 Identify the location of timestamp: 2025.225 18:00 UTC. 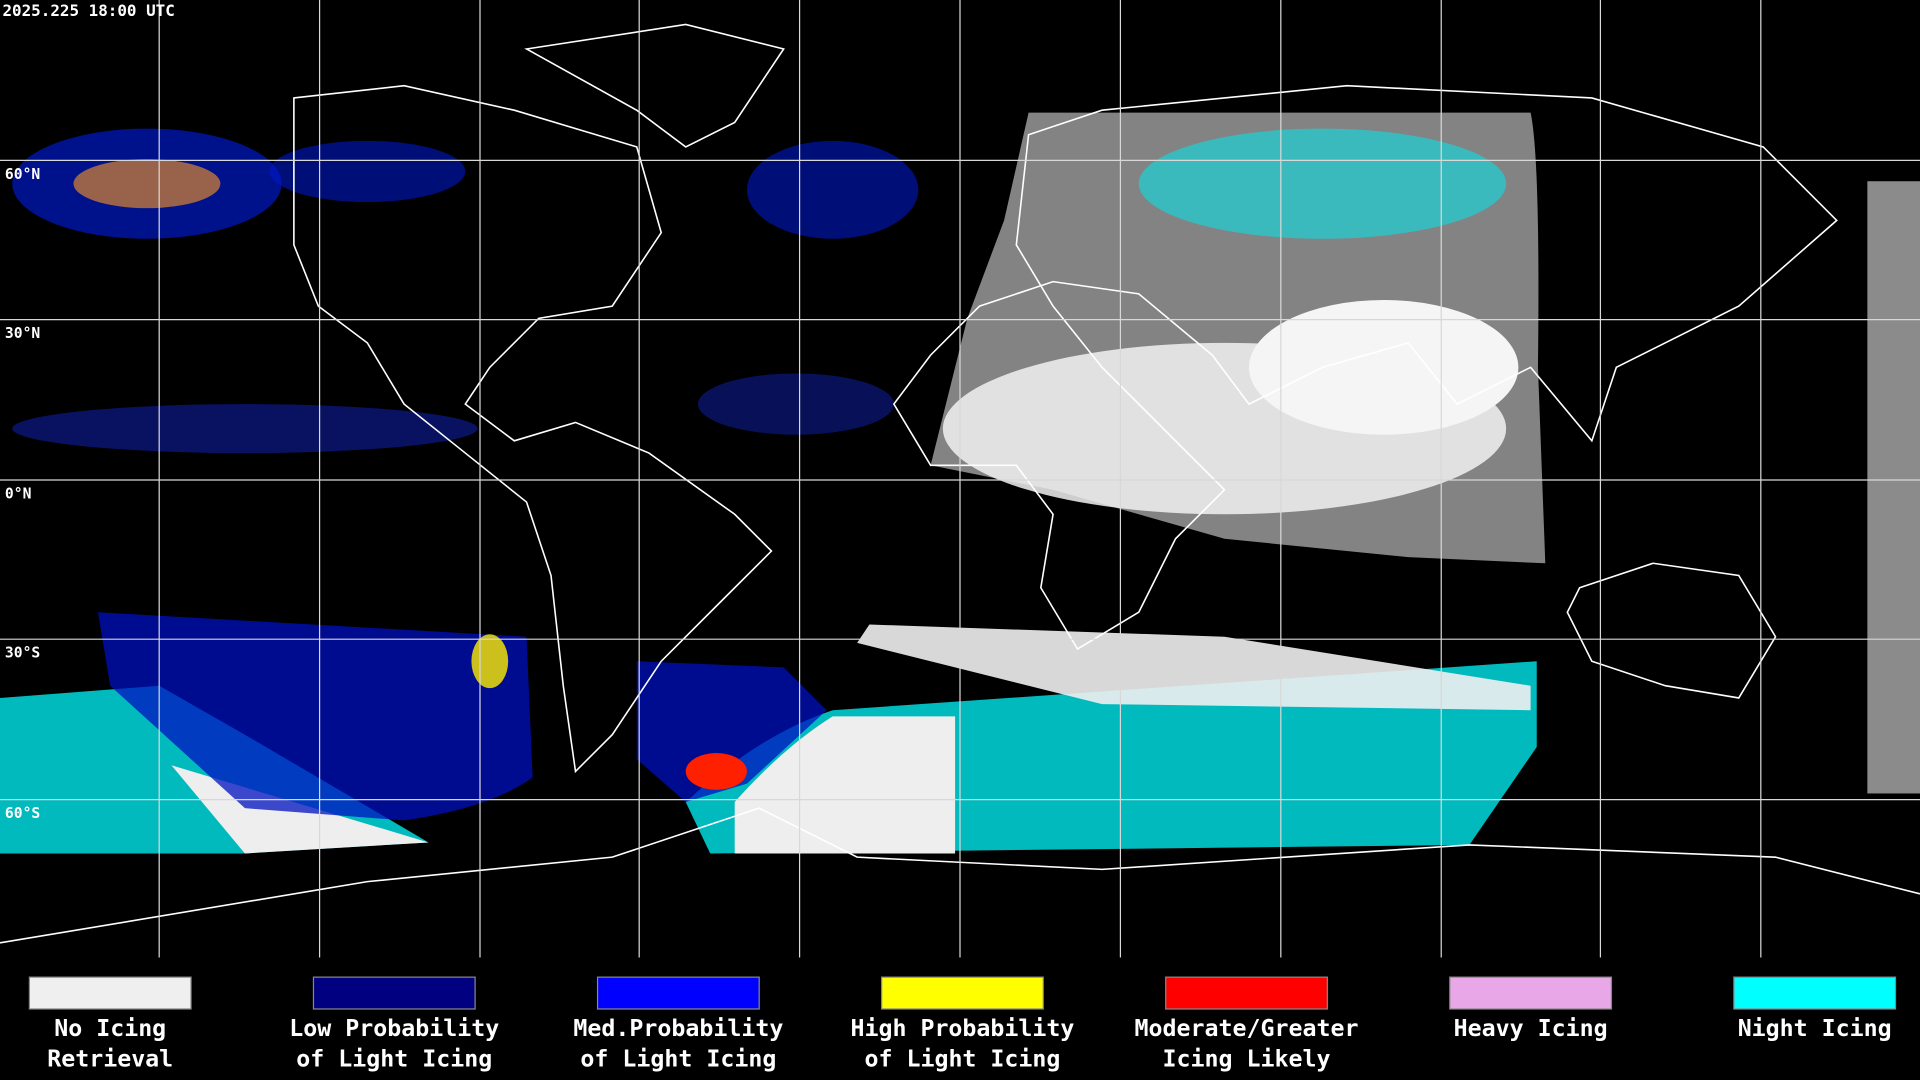
(88, 10).